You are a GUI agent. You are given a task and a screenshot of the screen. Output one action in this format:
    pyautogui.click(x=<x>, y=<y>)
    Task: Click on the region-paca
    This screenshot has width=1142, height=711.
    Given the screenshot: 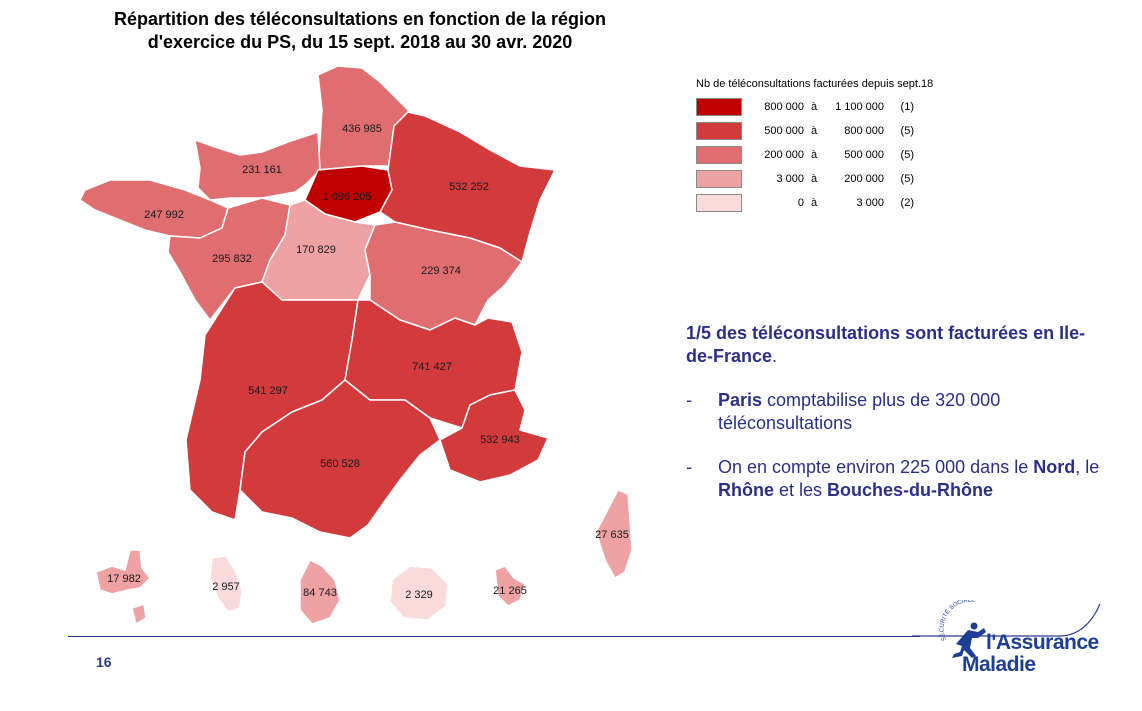 What is the action you would take?
    pyautogui.click(x=494, y=436)
    